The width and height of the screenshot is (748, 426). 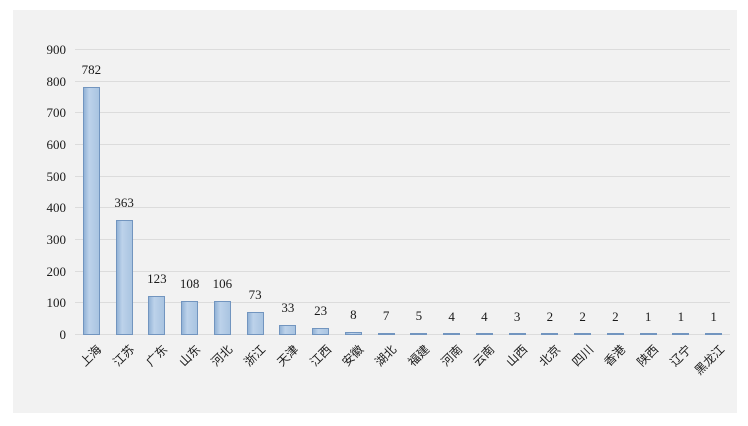 I want to click on x-category-label: 陕西, so click(x=648, y=356).